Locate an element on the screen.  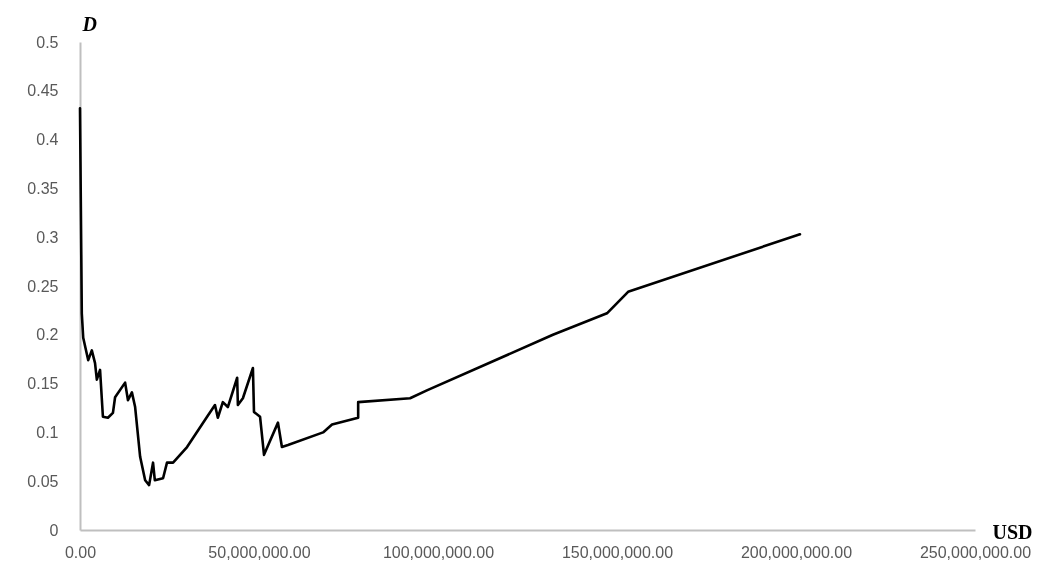
y-tick-label: 0.2 is located at coordinates (47, 335).